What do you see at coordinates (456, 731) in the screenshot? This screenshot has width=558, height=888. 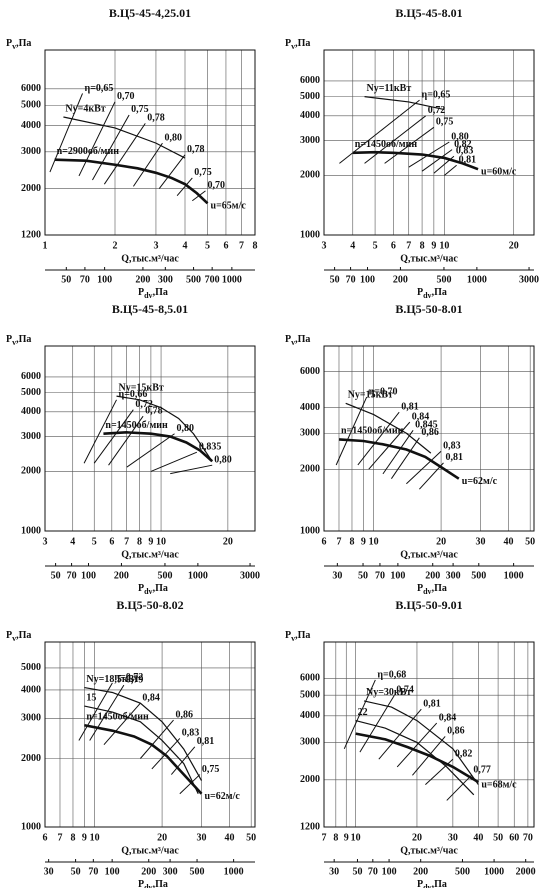 I see `efficiency-label: 0,86` at bounding box center [456, 731].